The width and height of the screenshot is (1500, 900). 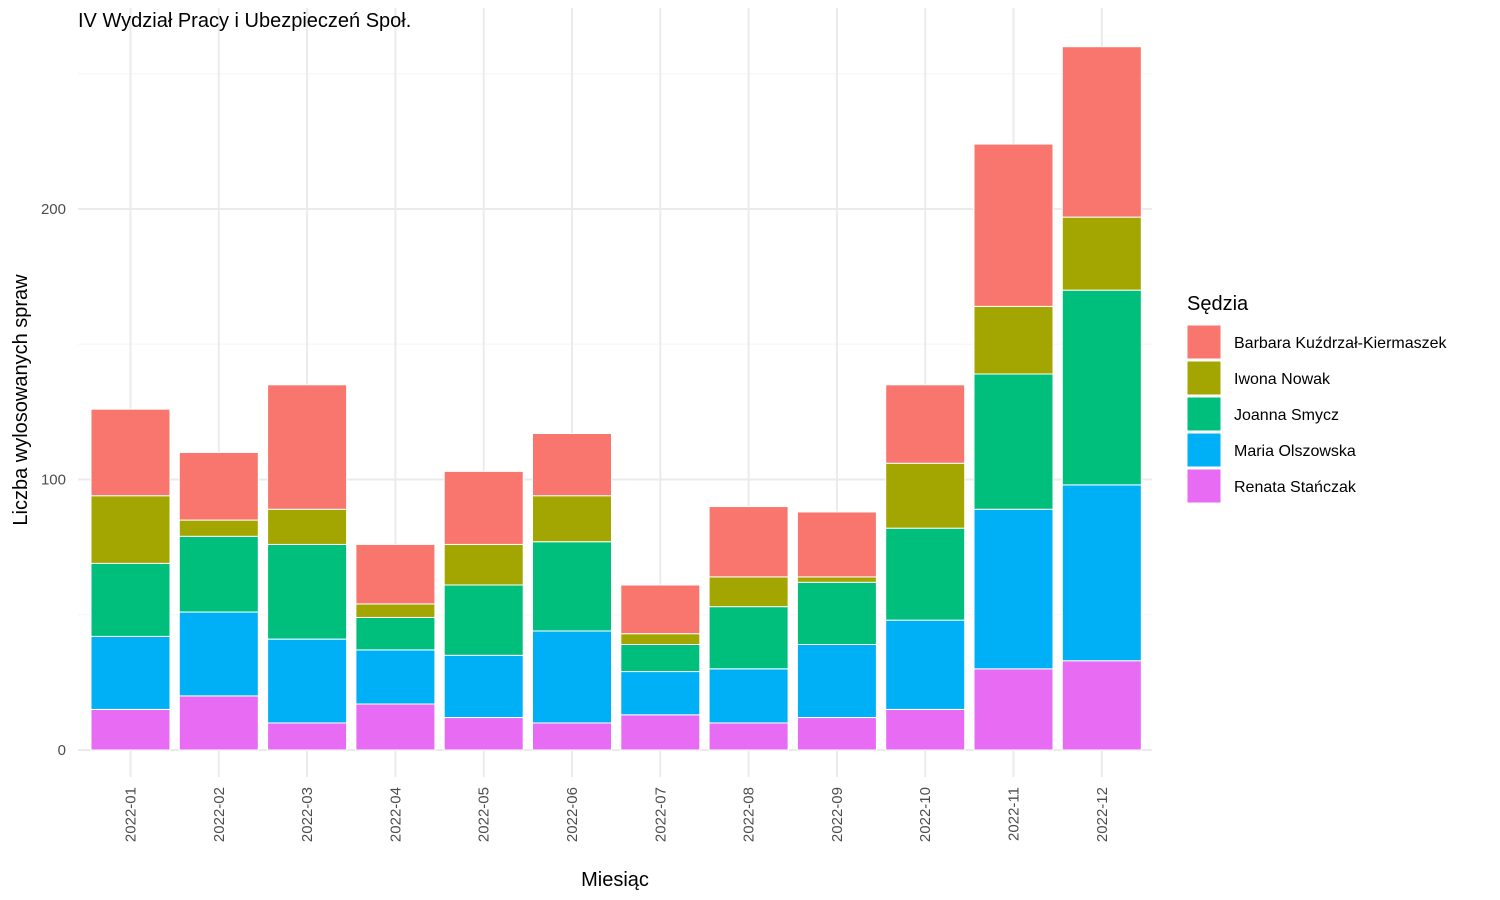 I want to click on x-tick-label: 2022-11, so click(x=1014, y=814).